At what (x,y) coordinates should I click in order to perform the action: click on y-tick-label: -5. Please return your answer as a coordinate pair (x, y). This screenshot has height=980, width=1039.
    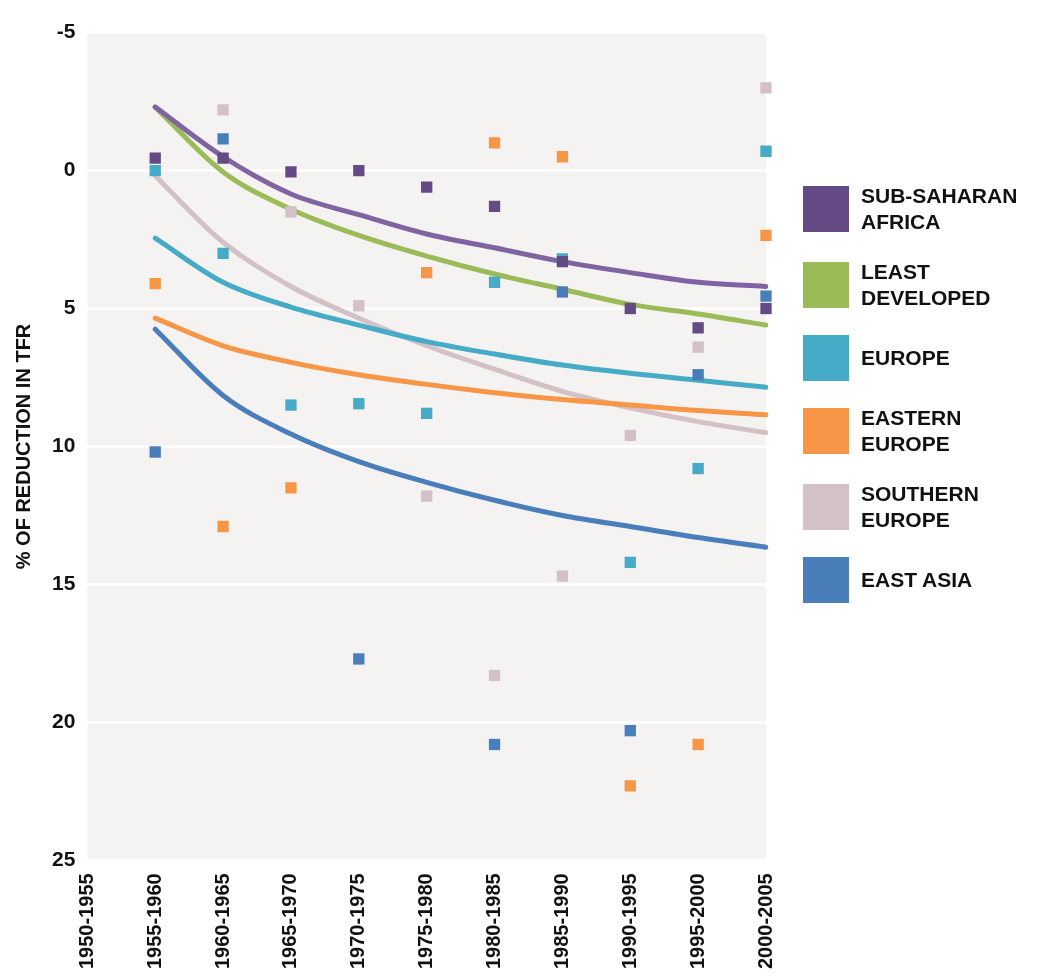
    Looking at the image, I should click on (66, 31).